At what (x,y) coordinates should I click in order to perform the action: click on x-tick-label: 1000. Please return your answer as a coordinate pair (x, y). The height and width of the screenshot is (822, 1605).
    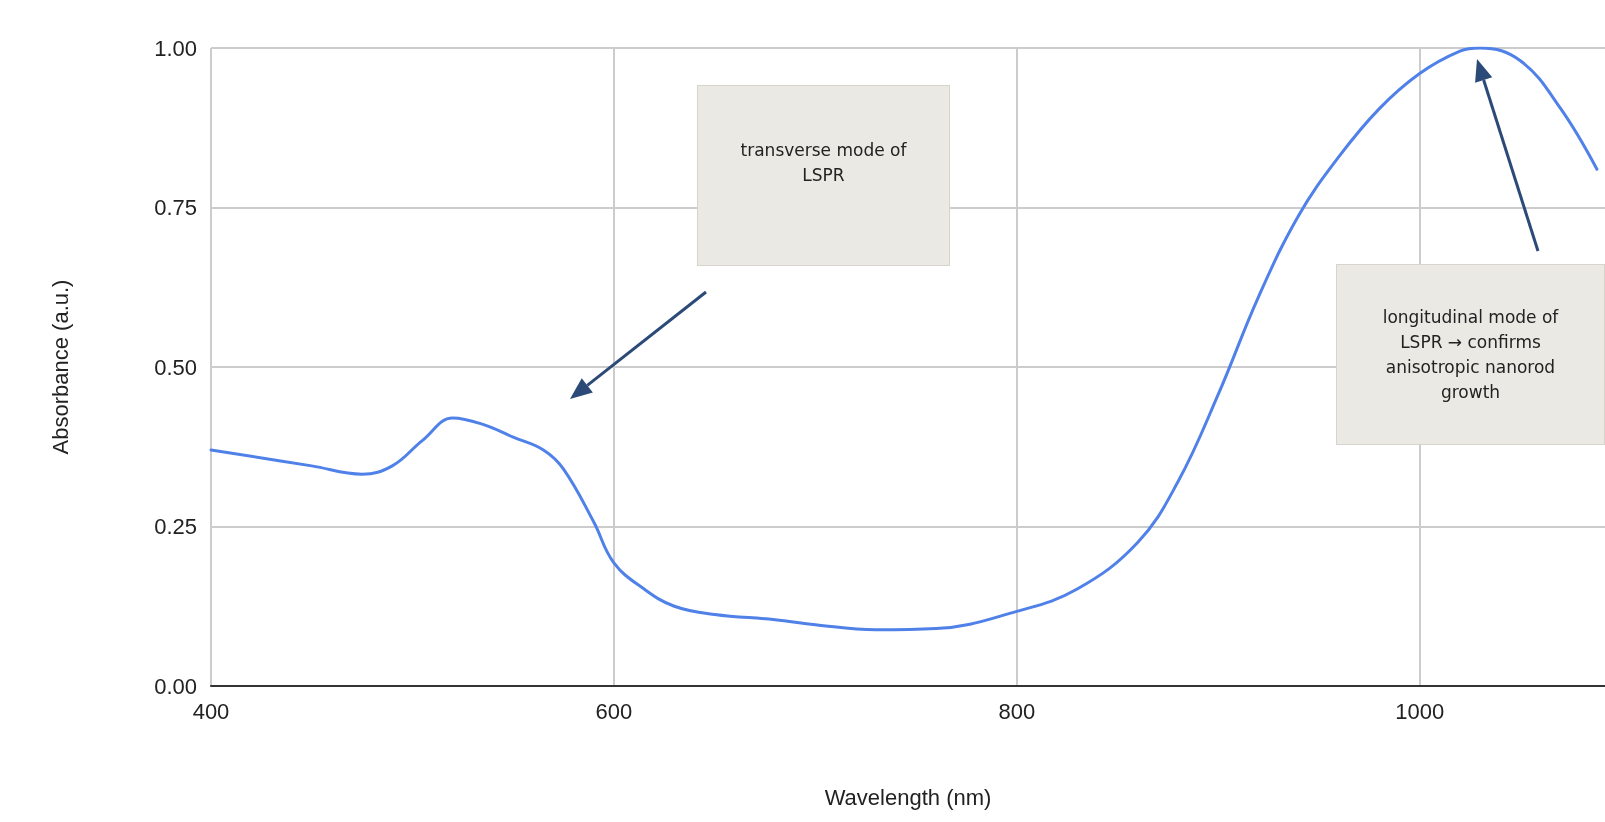
    Looking at the image, I should click on (1420, 711).